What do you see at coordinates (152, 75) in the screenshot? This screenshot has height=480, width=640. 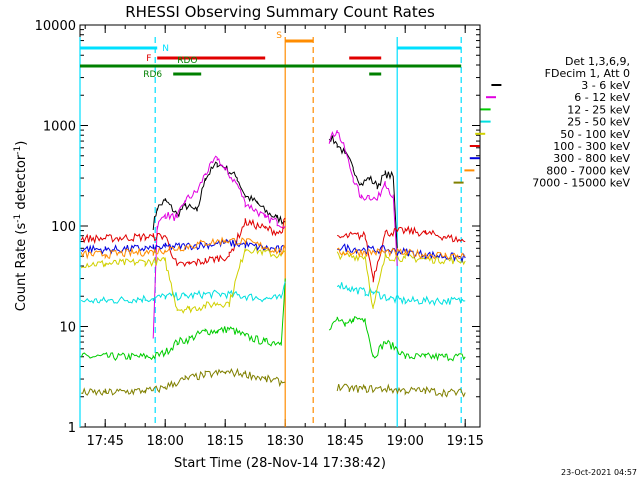 I see `flag-bar-label: RD6` at bounding box center [152, 75].